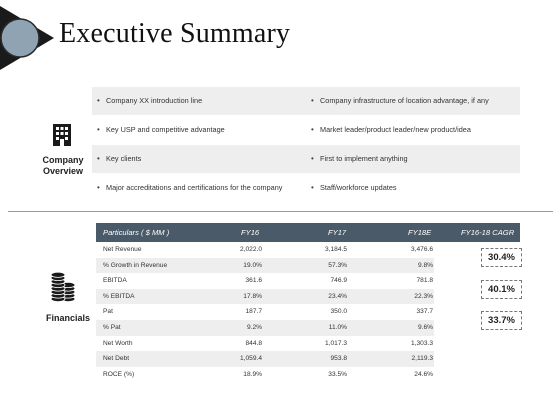  What do you see at coordinates (337, 265) in the screenshot?
I see `cell-fy17: 57.3%` at bounding box center [337, 265].